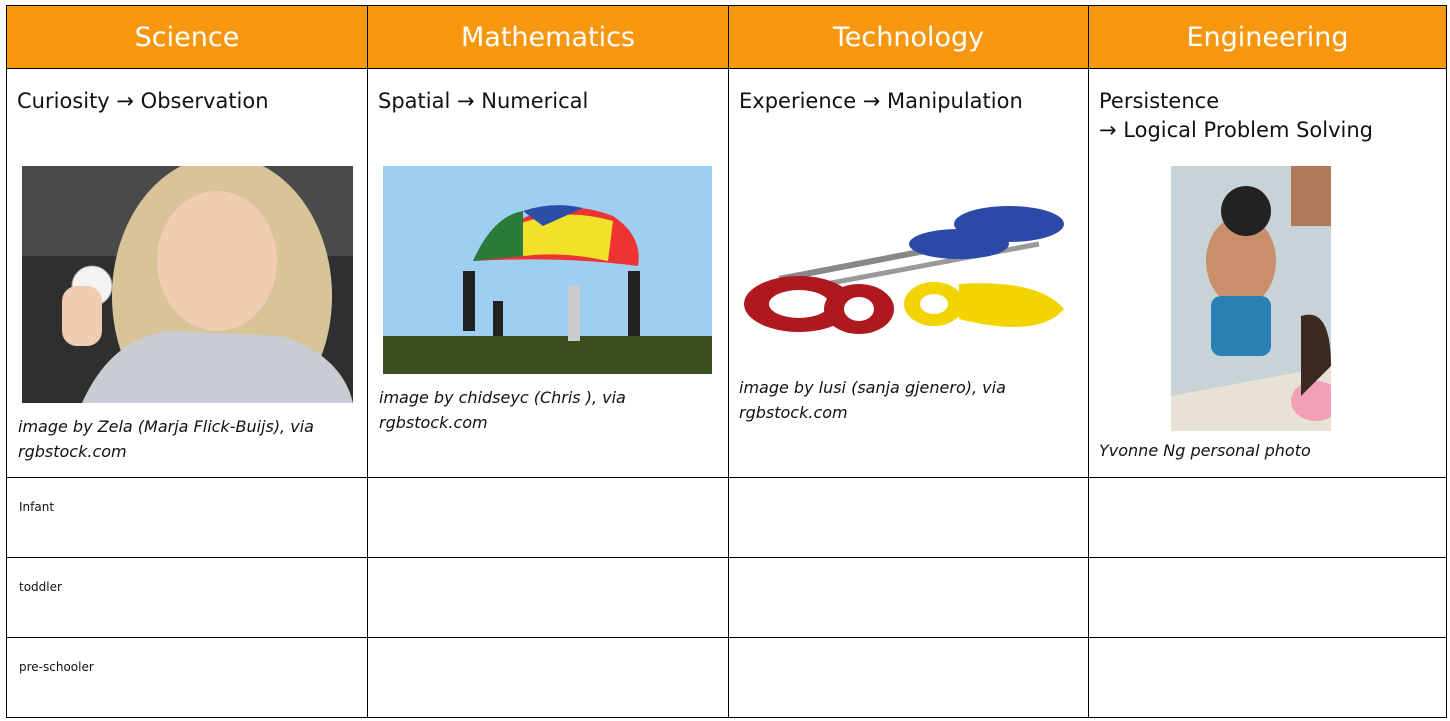 The image size is (1450, 721). Describe the element at coordinates (40, 587) in the screenshot. I see `age-label: toddler` at that location.